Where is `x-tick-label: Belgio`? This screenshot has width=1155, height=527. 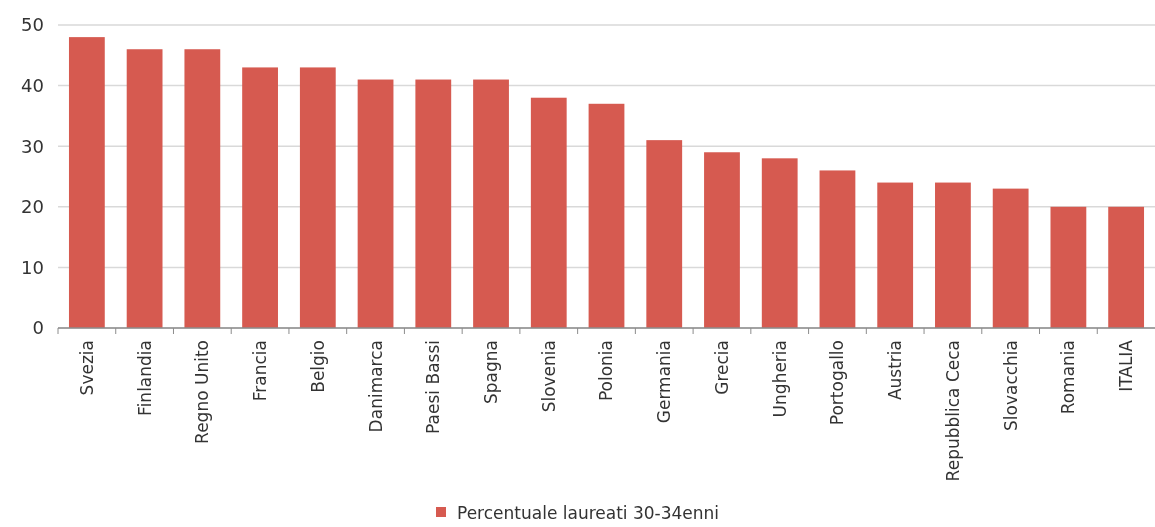
x-tick-label: Belgio is located at coordinates (317, 366).